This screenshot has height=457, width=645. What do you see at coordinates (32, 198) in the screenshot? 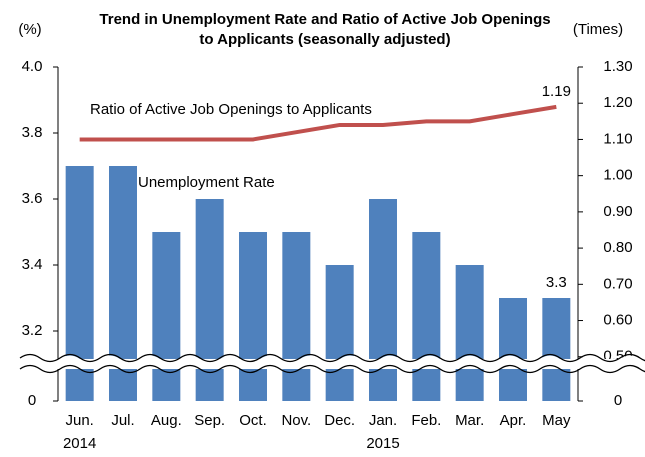
I see `y-tick-label: 3.6` at bounding box center [32, 198].